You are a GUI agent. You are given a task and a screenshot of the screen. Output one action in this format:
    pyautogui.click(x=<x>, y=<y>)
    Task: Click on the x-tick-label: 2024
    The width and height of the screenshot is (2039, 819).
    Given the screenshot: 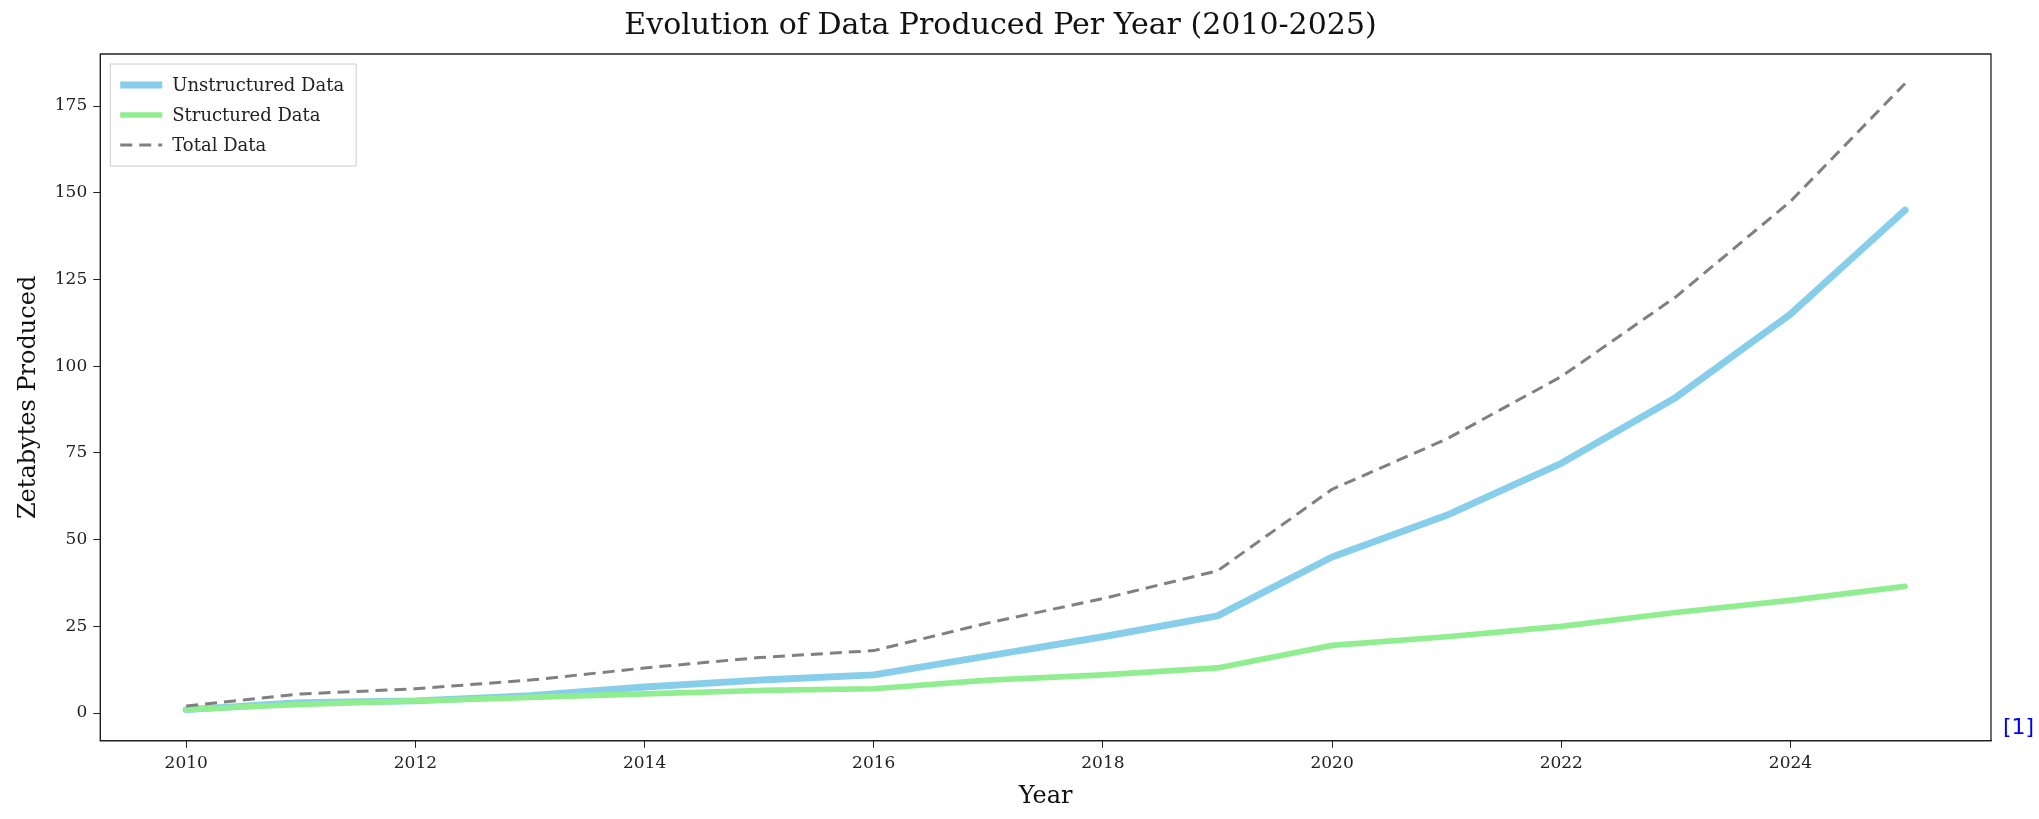 What is the action you would take?
    pyautogui.click(x=1790, y=762)
    